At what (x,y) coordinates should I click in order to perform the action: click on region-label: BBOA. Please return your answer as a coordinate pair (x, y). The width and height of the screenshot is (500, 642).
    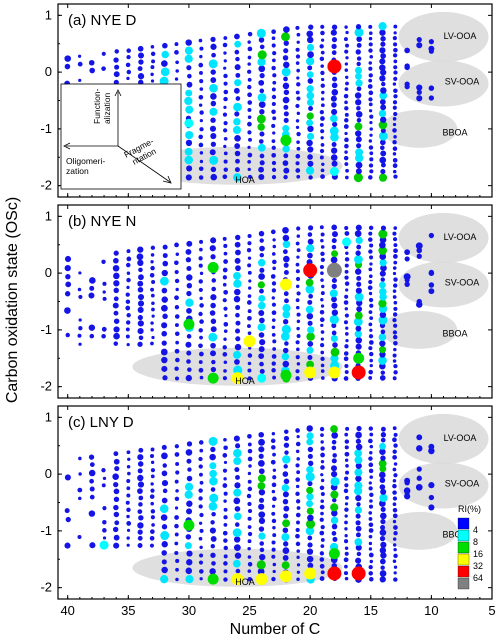
    Looking at the image, I should click on (454, 133).